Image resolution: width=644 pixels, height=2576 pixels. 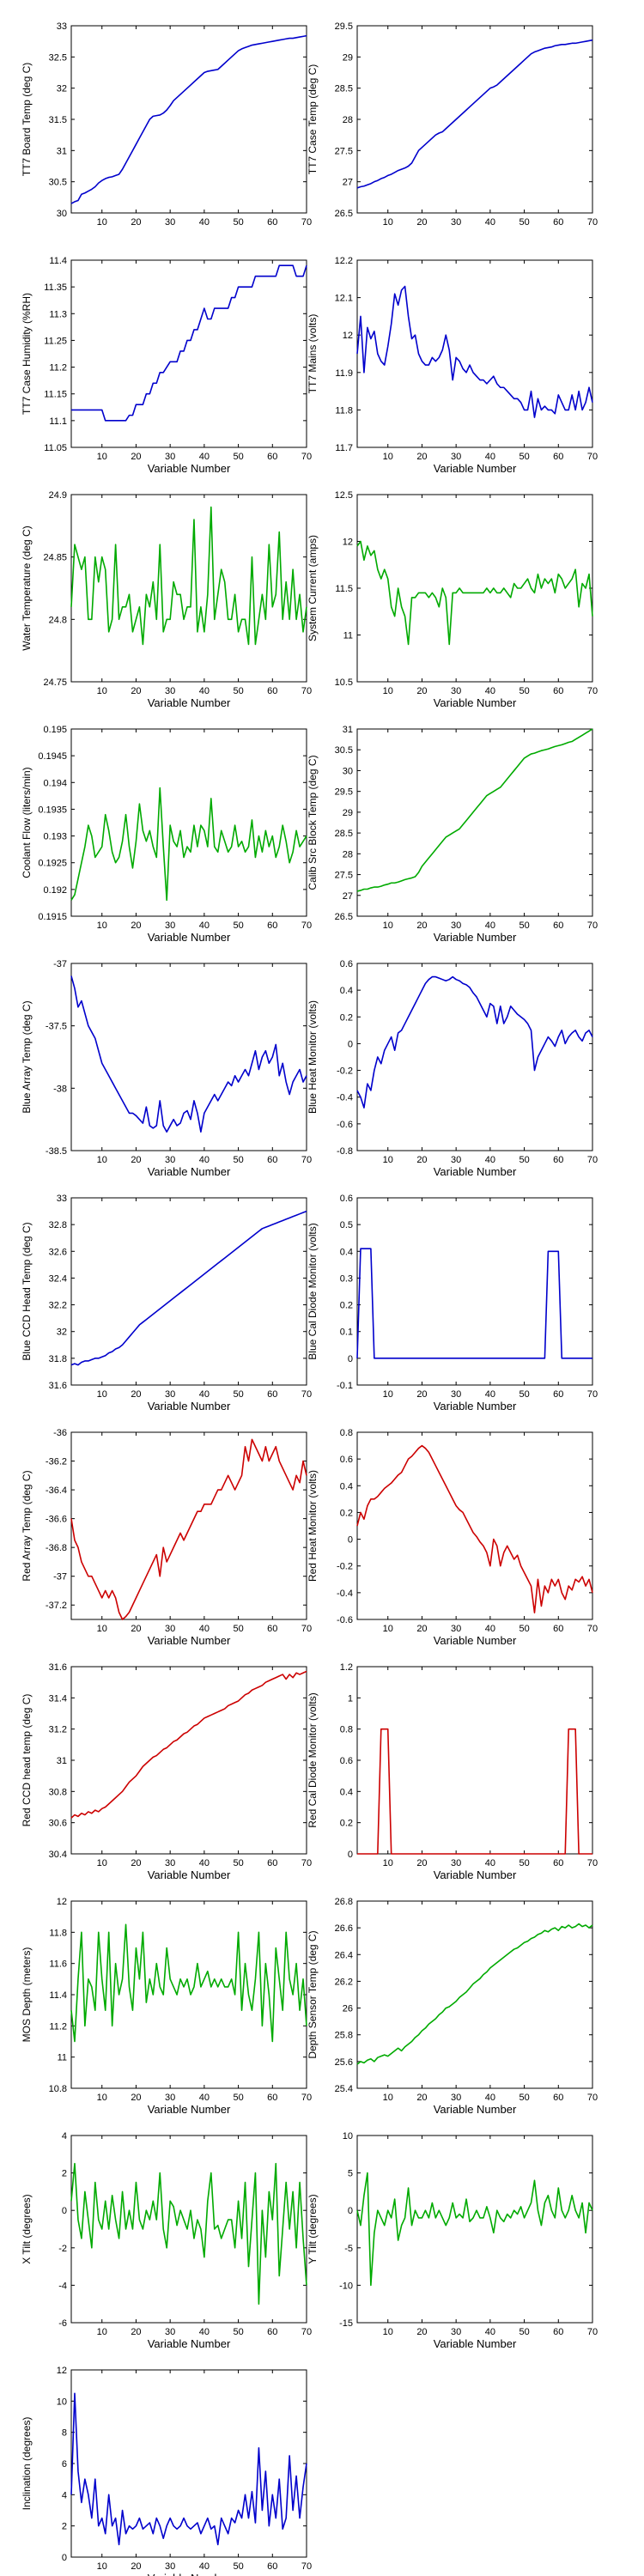 I want to click on chart-7-y-tick-label: 0.1915, so click(x=52, y=917).